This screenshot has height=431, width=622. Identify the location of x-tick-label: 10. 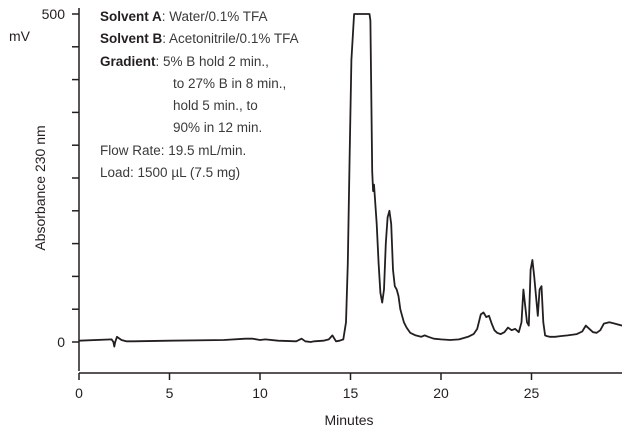
(260, 393).